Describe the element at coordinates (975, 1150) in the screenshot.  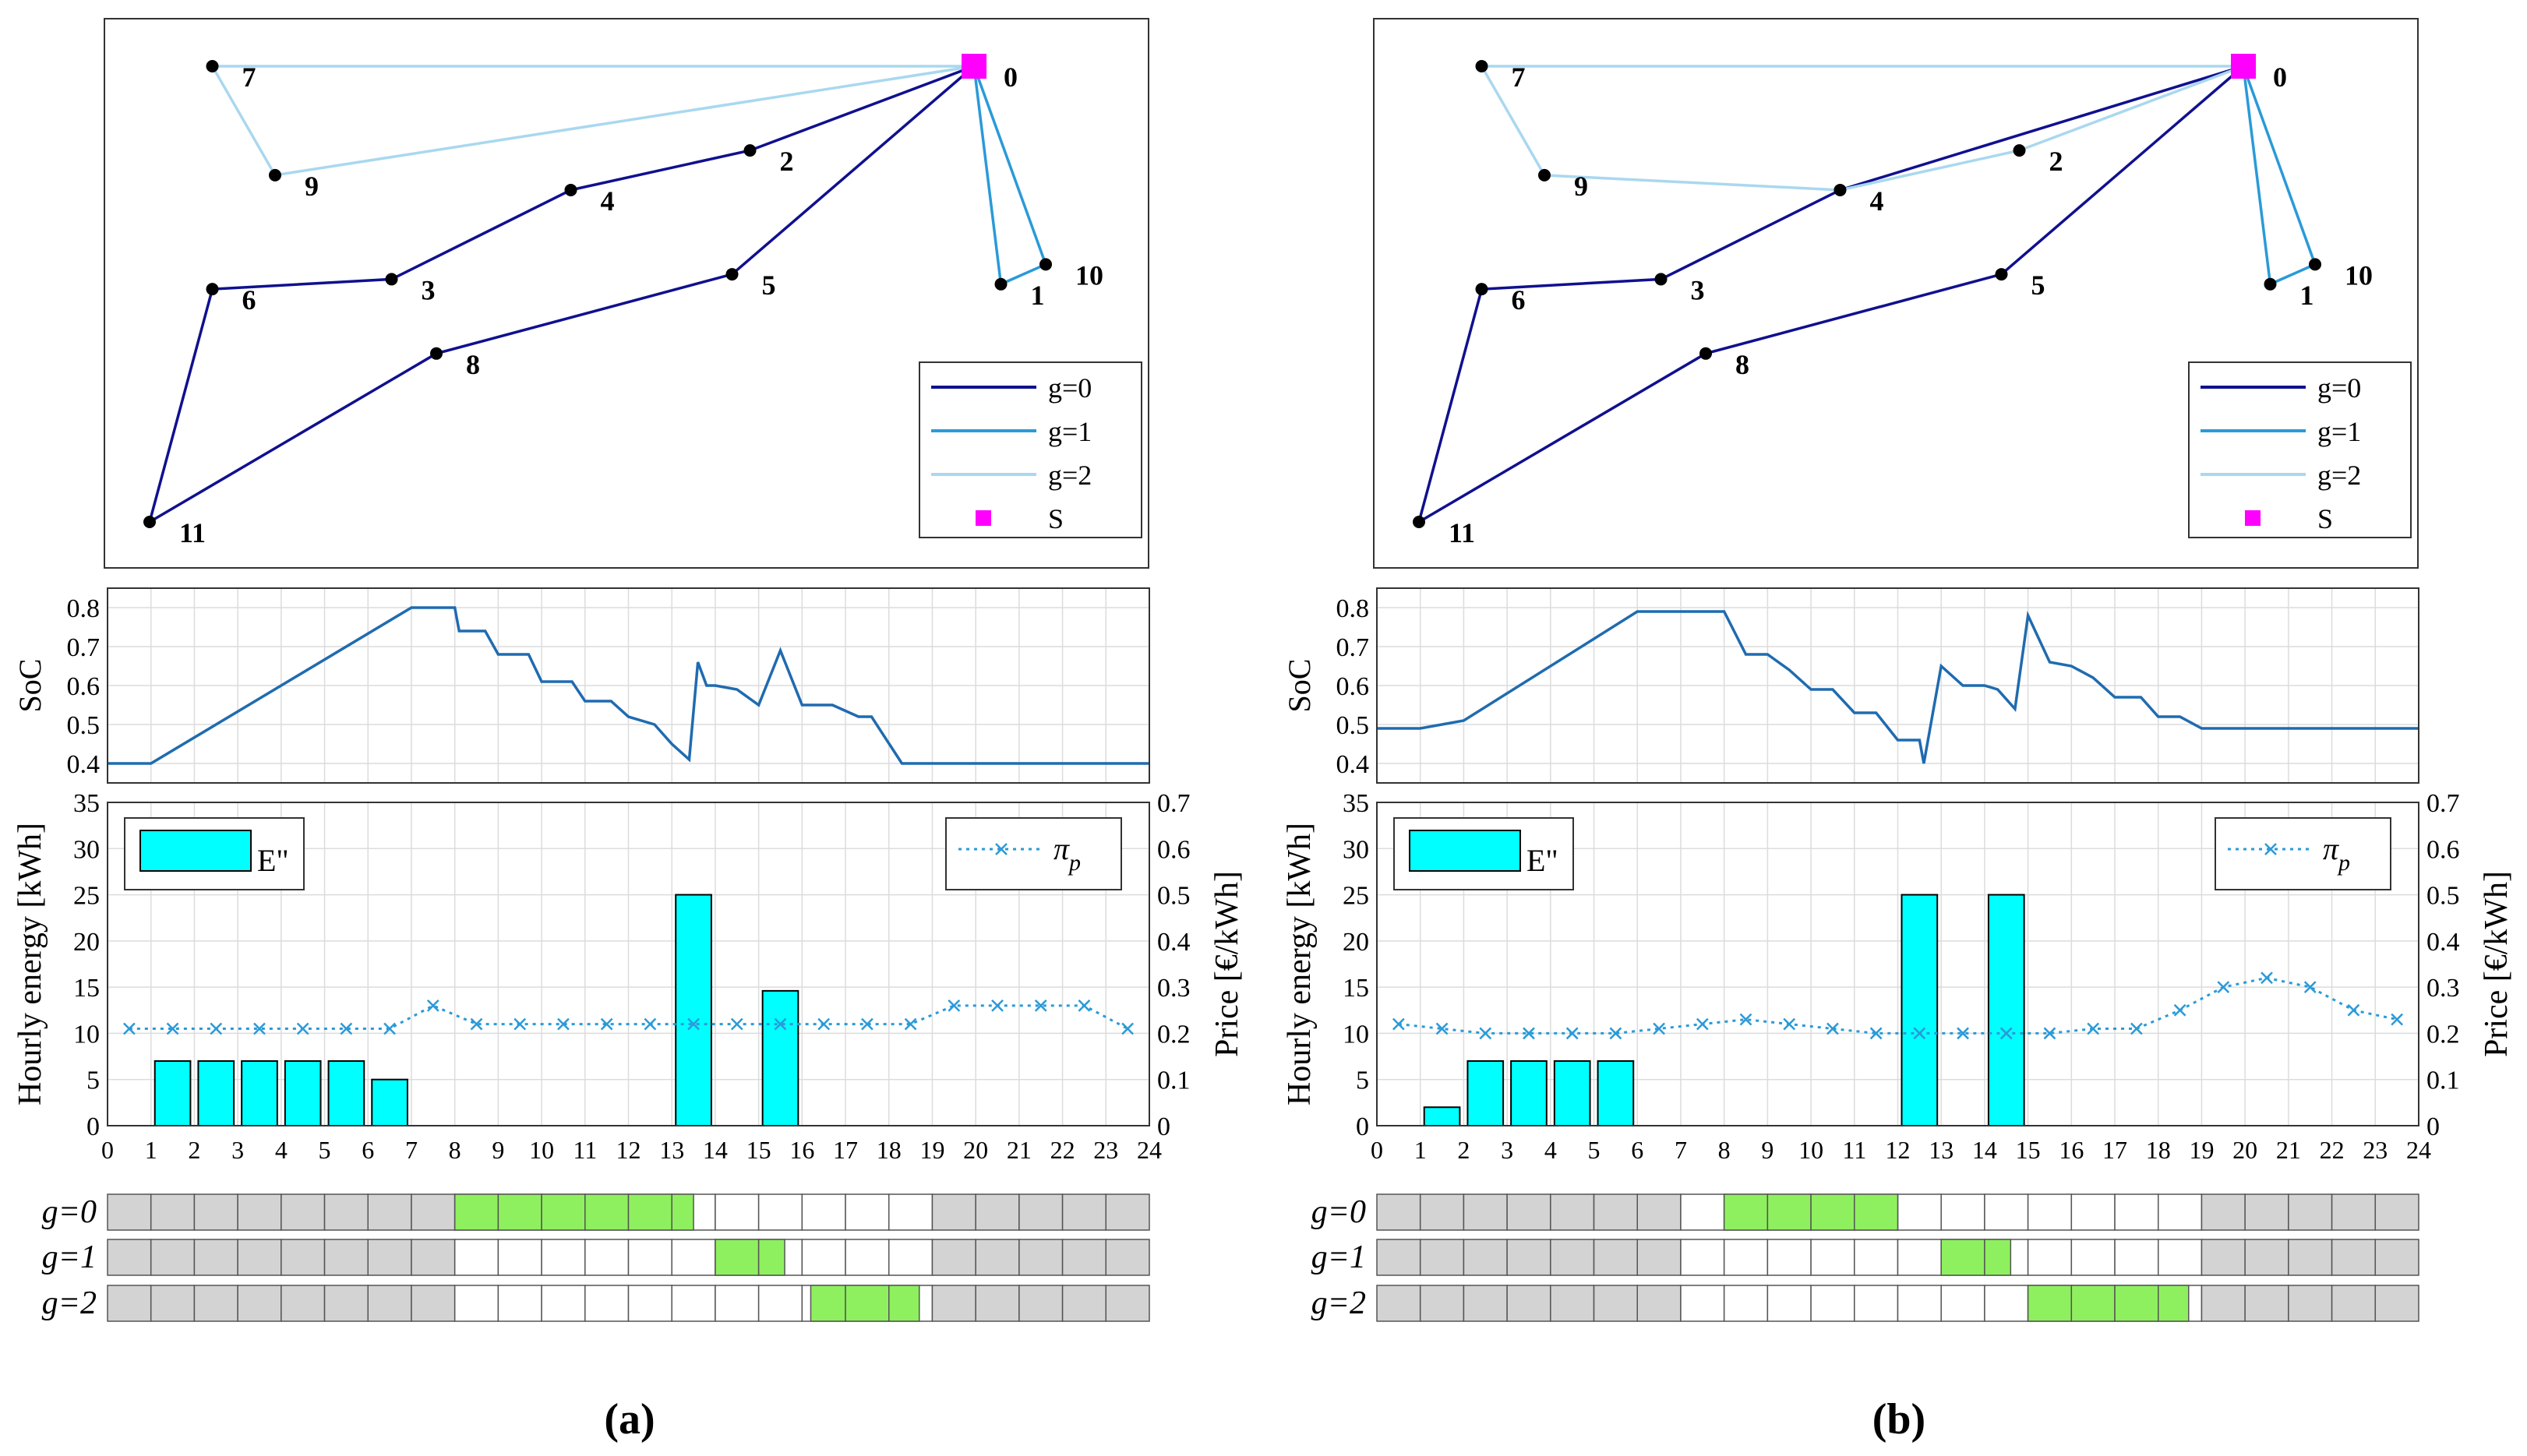
I see `energy-xtick: 20` at that location.